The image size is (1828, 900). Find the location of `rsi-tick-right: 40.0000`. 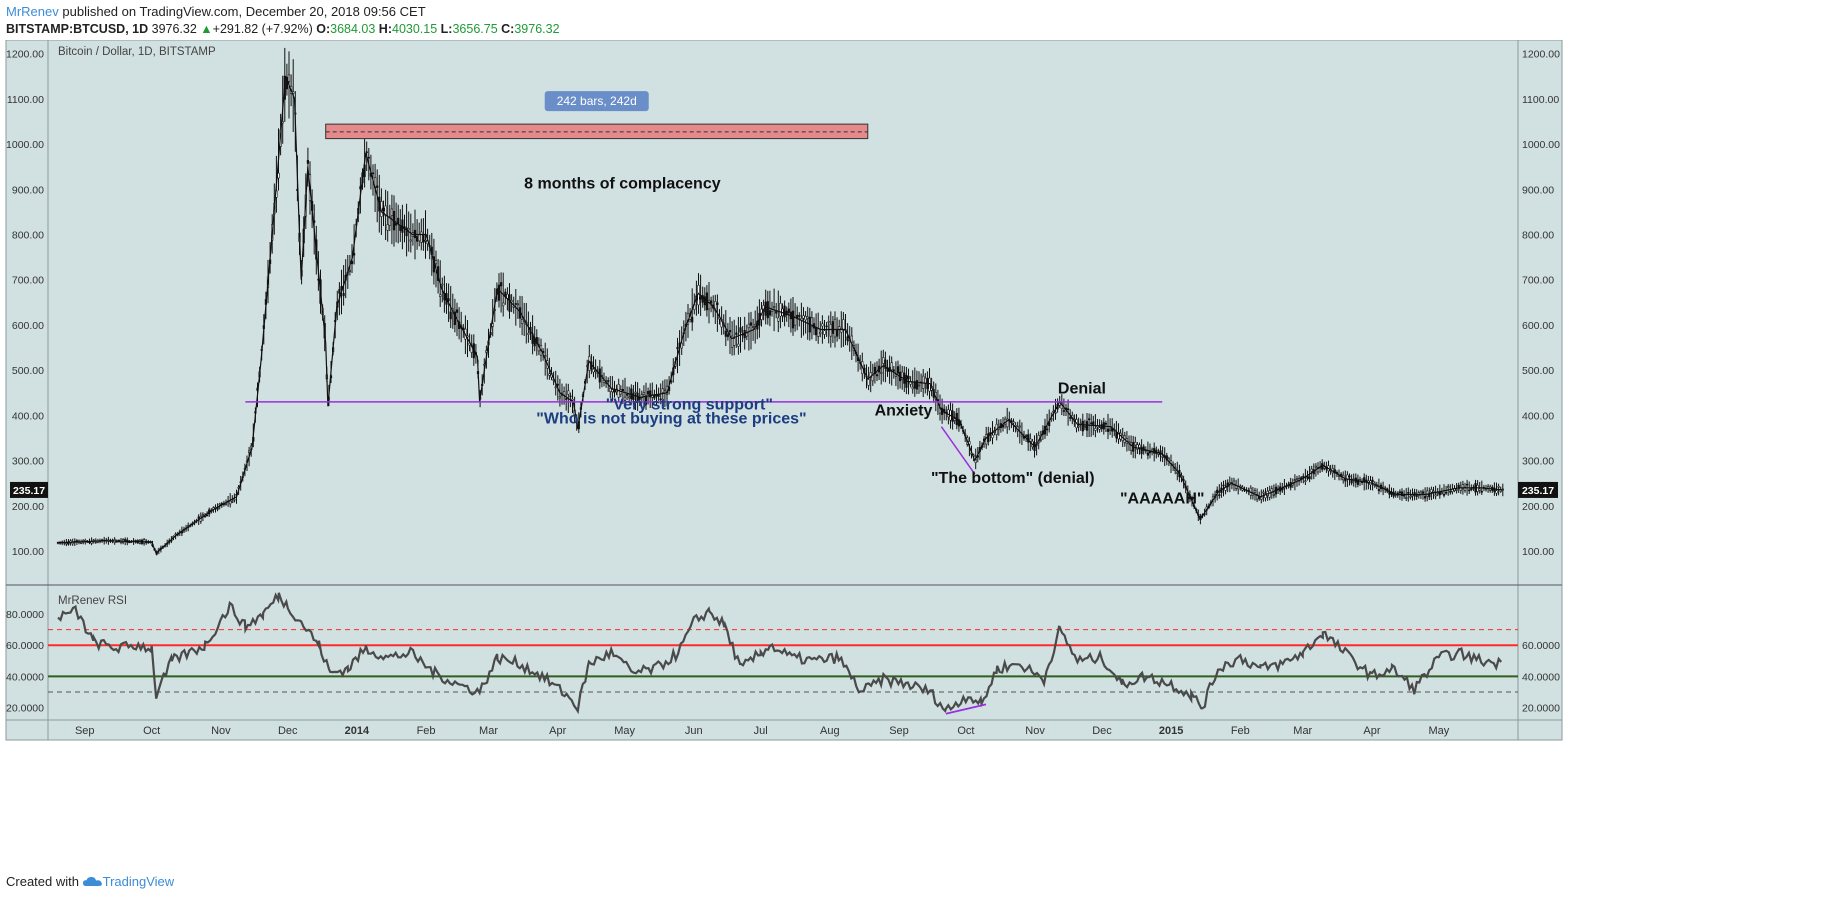

rsi-tick-right: 40.0000 is located at coordinates (1541, 677).